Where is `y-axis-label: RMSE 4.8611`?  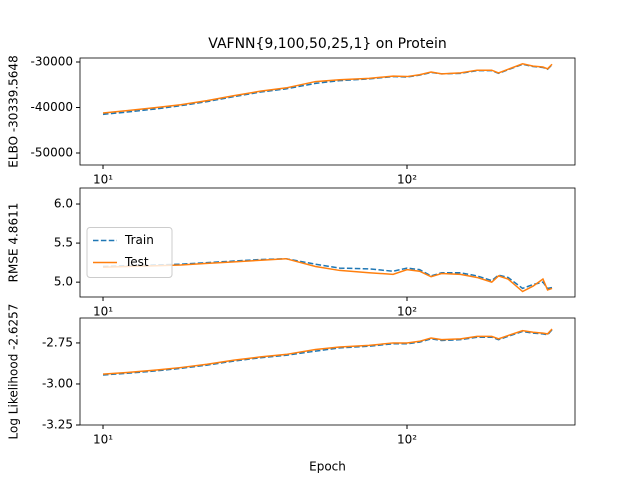
y-axis-label: RMSE 4.8611 is located at coordinates (14, 243).